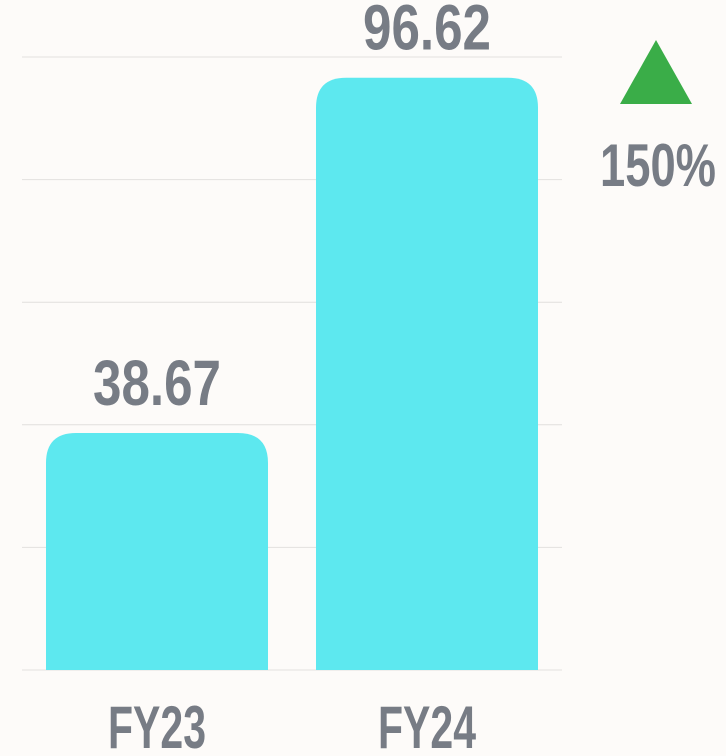 This screenshot has height=756, width=726. Describe the element at coordinates (427, 725) in the screenshot. I see `x-tick-label: FY24` at that location.